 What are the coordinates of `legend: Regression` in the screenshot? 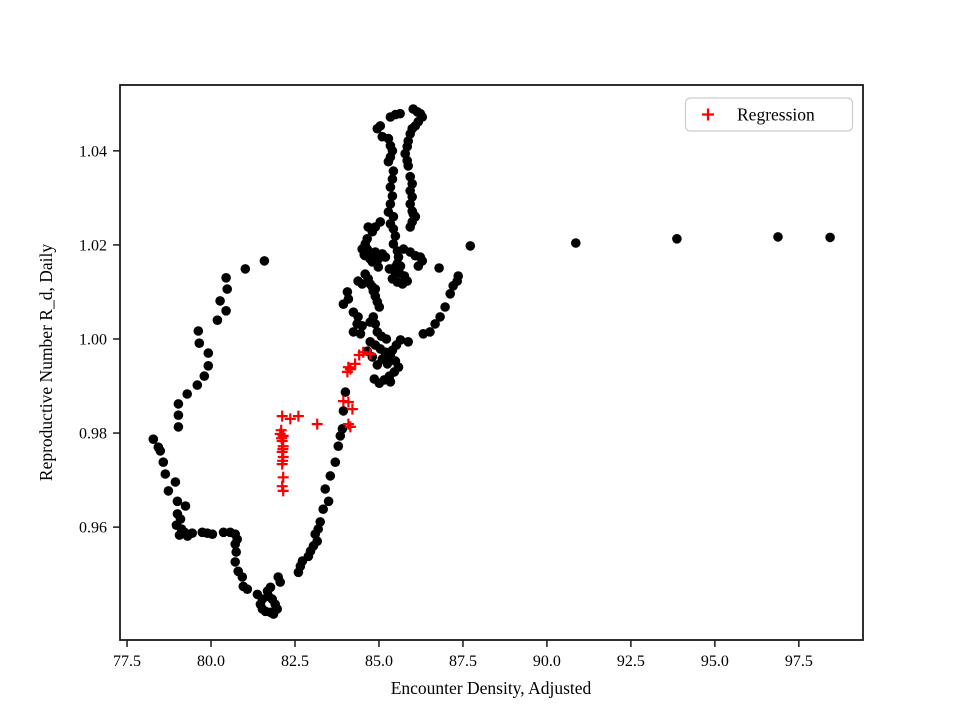 It's located at (769, 114).